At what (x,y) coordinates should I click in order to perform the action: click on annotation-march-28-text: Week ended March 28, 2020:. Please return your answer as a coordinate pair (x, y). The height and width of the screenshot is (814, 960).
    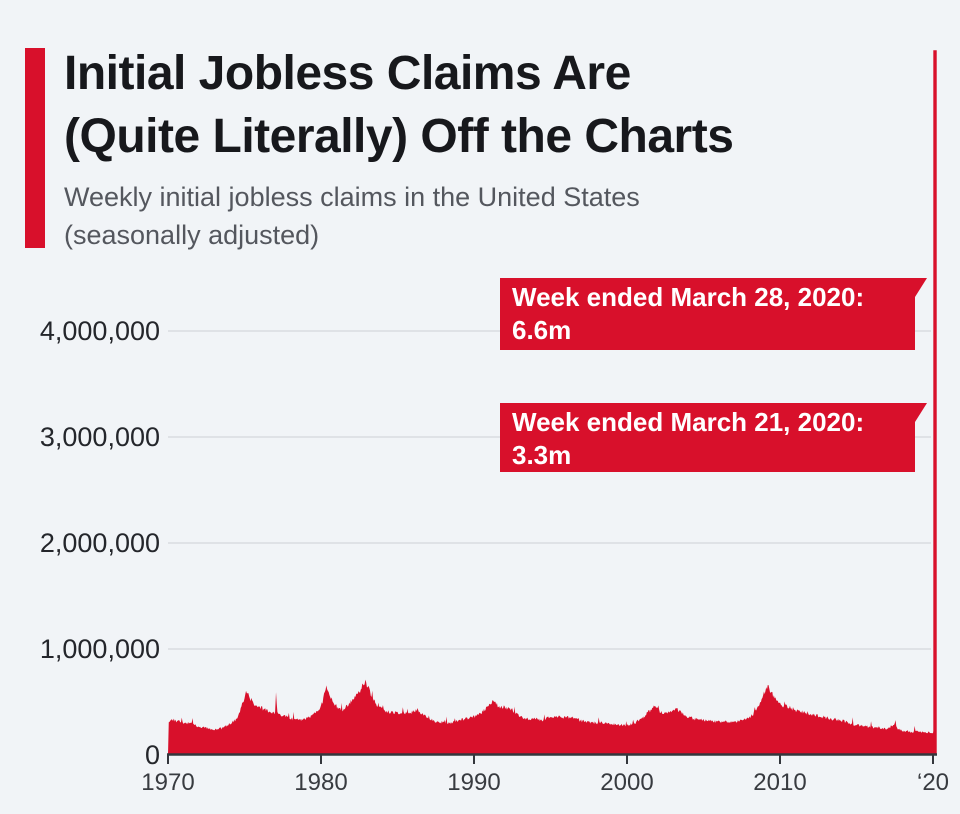
    Looking at the image, I should click on (688, 297).